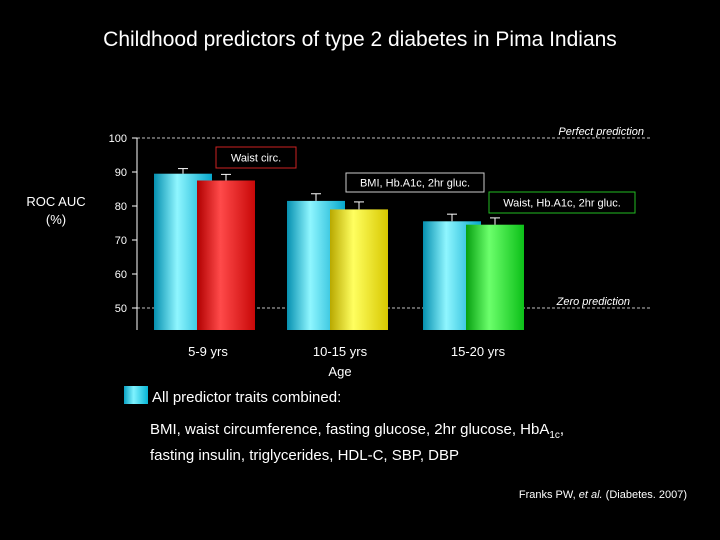 This screenshot has height=540, width=720. I want to click on legend-line1-subscript: 1c, so click(554, 435).